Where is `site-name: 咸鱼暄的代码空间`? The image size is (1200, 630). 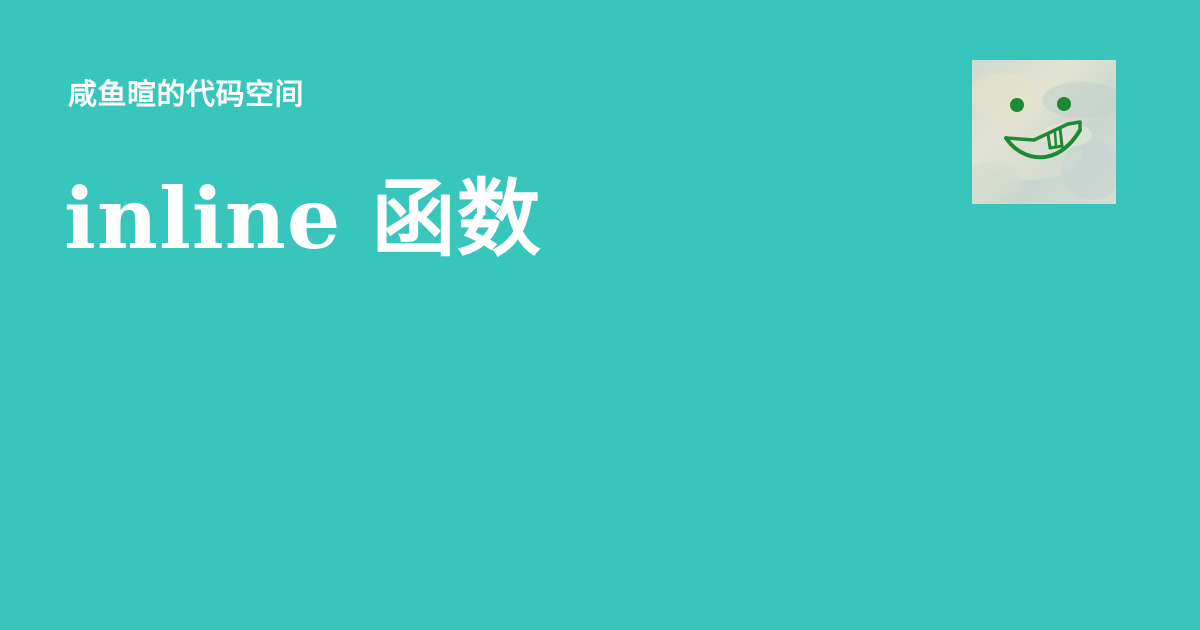
site-name: 咸鱼暄的代码空间 is located at coordinates (186, 94).